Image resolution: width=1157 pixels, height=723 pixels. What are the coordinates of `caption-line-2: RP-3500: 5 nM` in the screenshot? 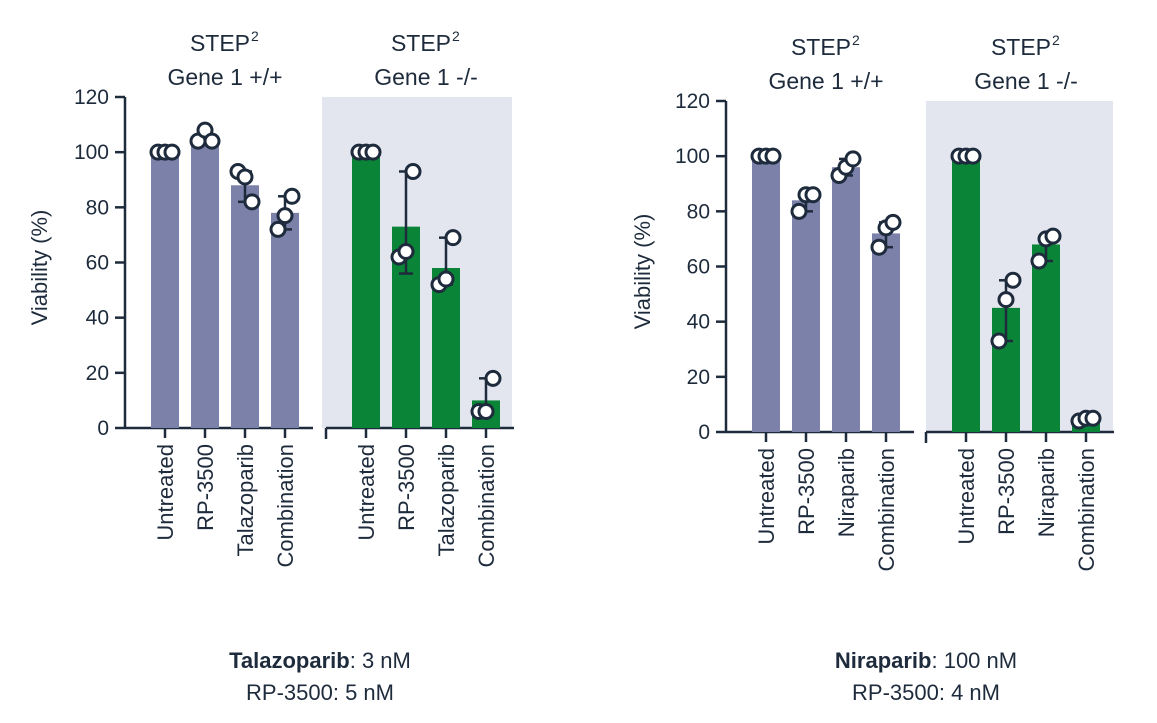 It's located at (320, 692).